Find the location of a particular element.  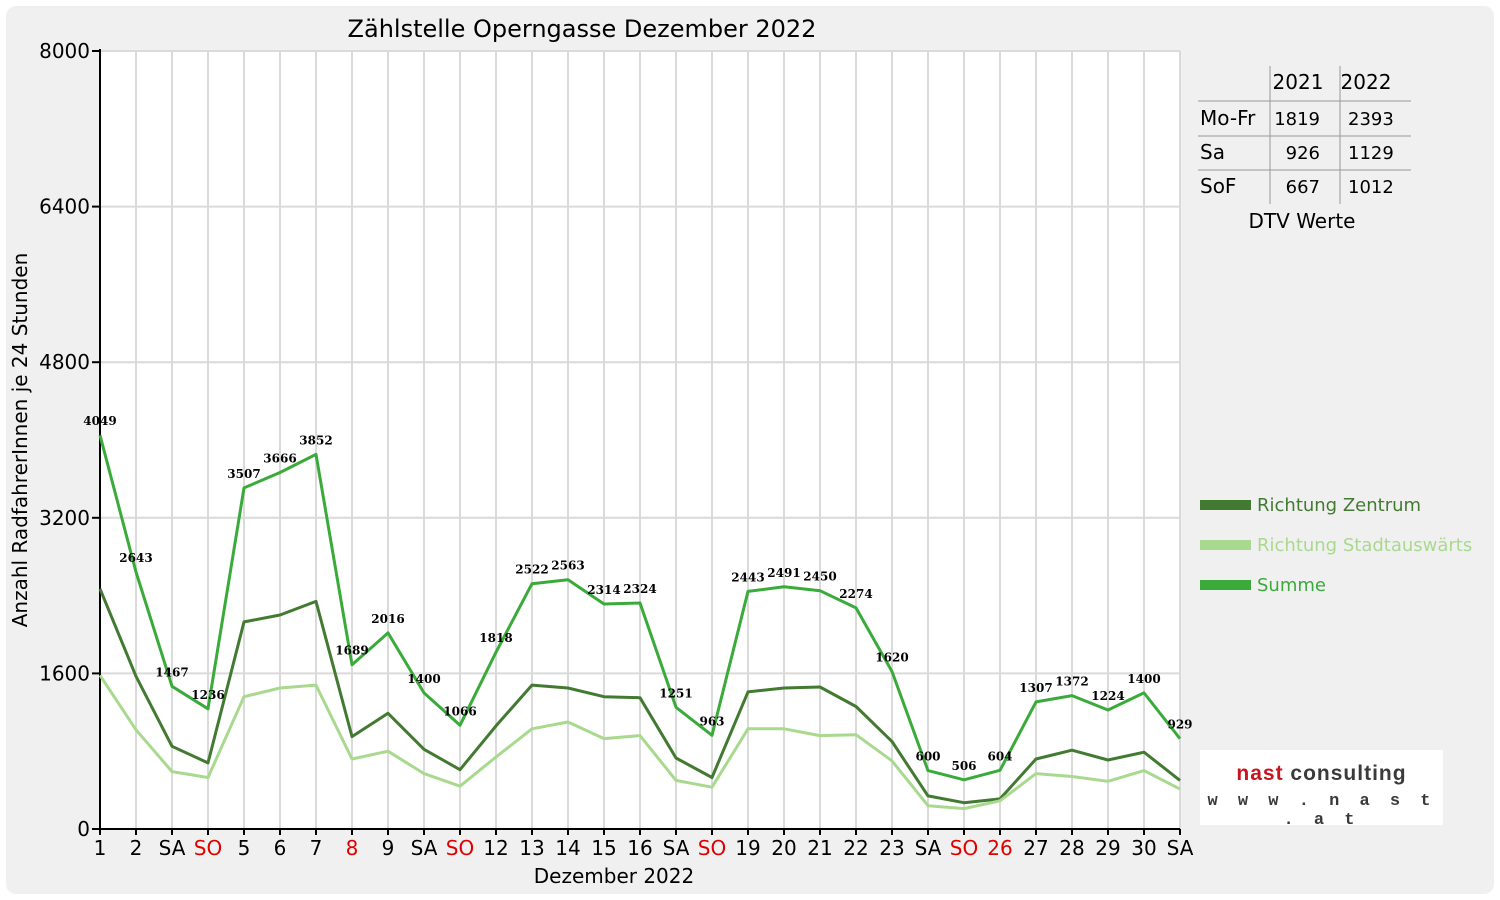

data-label: 1236 is located at coordinates (207, 695).